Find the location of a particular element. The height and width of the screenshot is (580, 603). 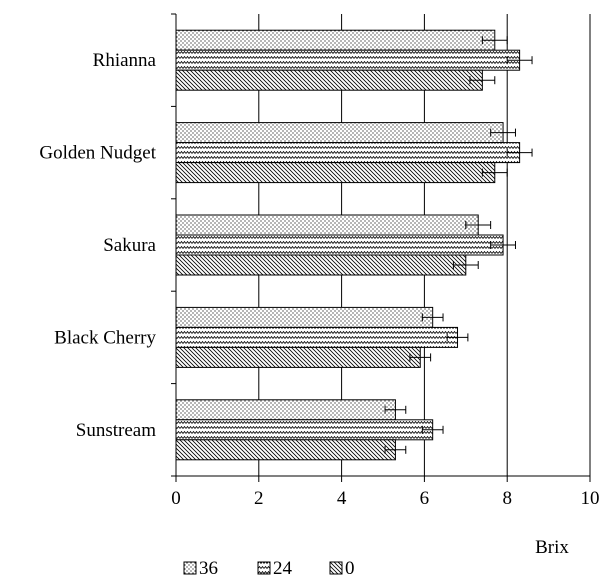

bar-0-black-cherry is located at coordinates (298, 357).